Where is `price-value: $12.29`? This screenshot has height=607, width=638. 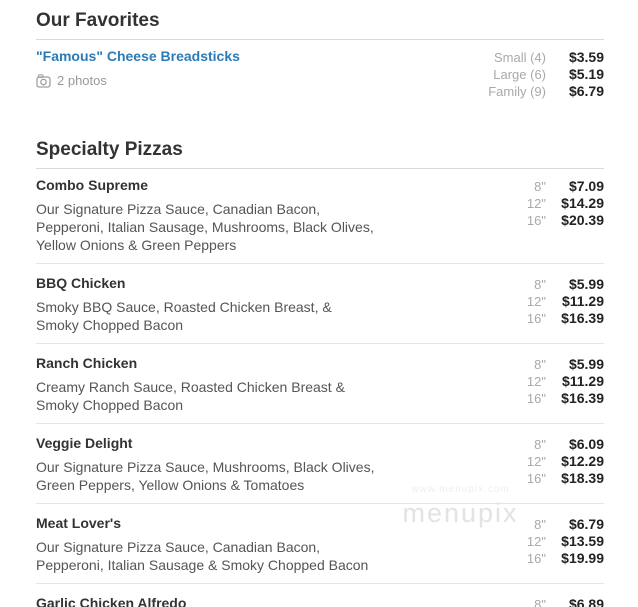 price-value: $12.29 is located at coordinates (582, 461).